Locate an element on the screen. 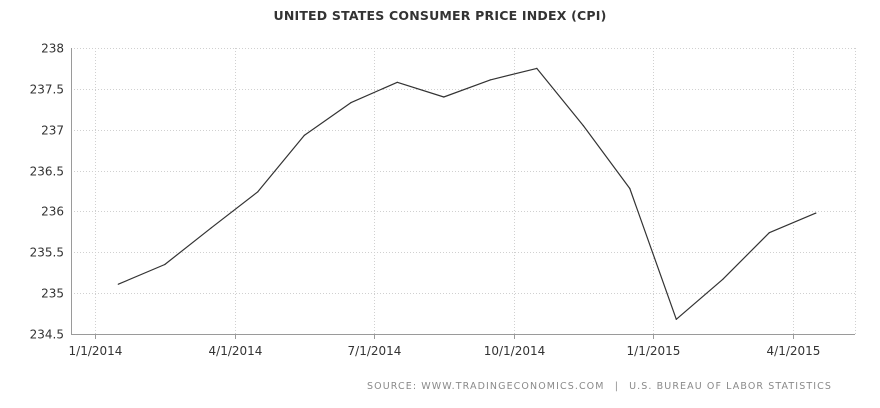  x-tick-label: 1/1/2015 is located at coordinates (654, 351).